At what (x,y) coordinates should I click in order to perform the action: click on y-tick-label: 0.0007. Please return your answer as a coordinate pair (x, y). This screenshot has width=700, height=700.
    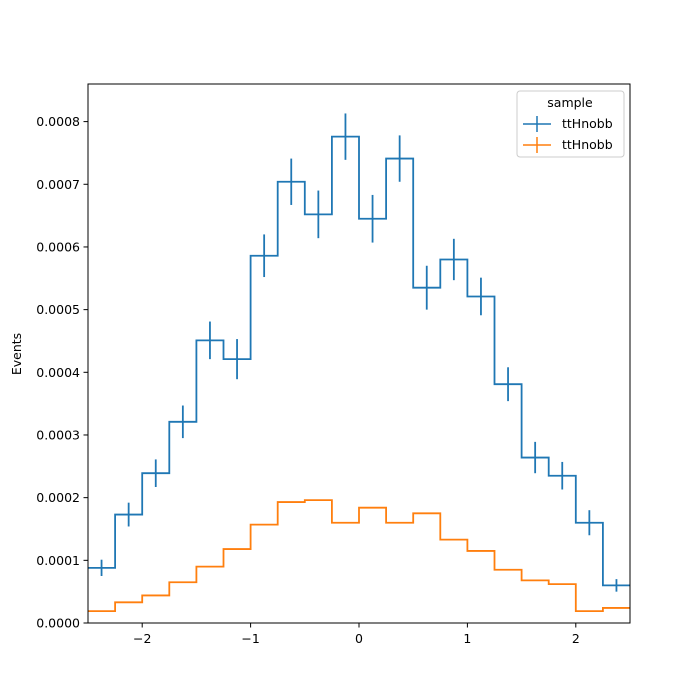
    Looking at the image, I should click on (58, 184).